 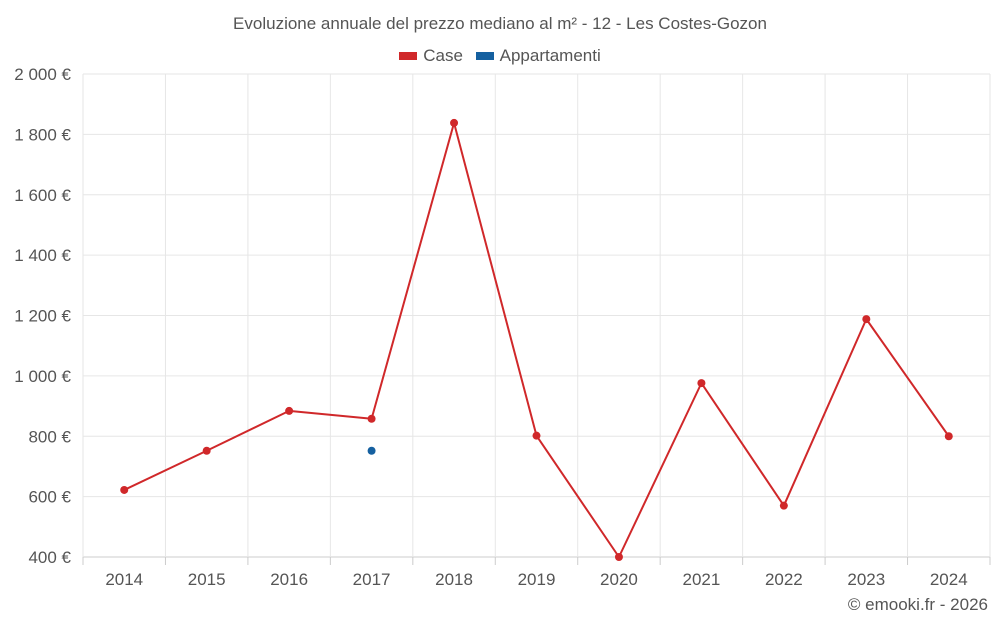 I want to click on x-tick-label: 2021, so click(x=701, y=579).